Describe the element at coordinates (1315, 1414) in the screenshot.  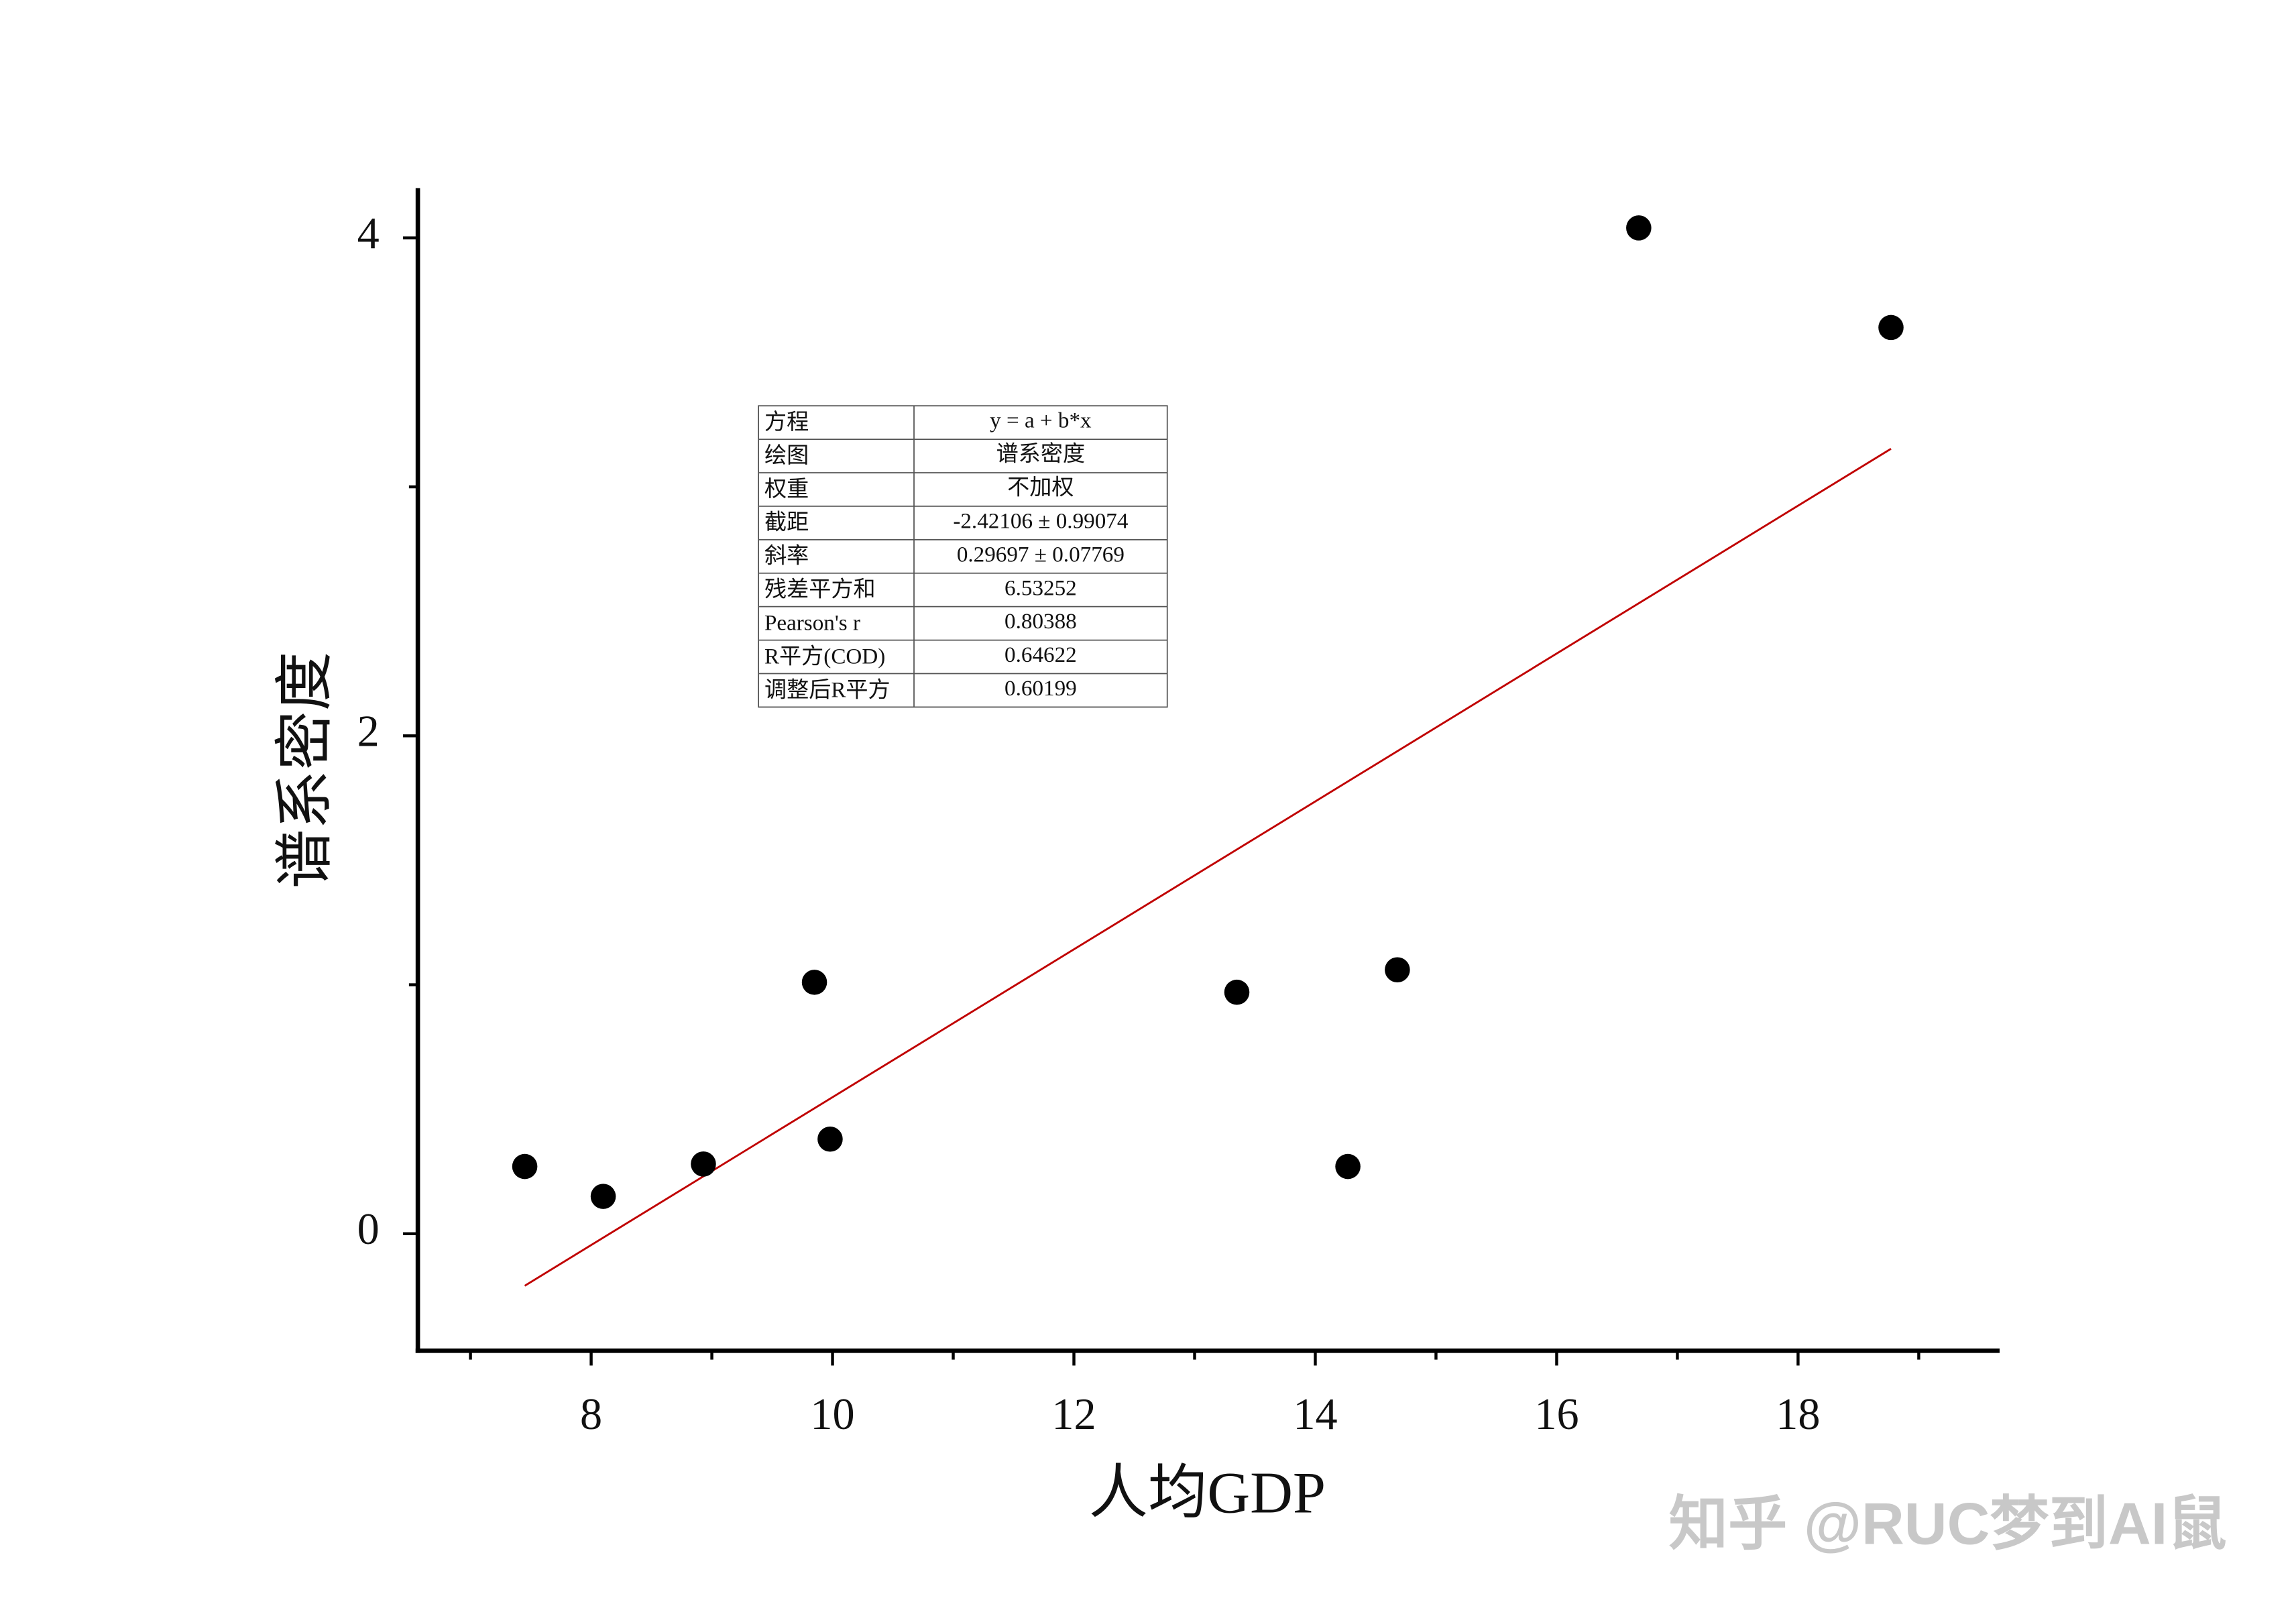
I see `x-tick-label: 14` at that location.